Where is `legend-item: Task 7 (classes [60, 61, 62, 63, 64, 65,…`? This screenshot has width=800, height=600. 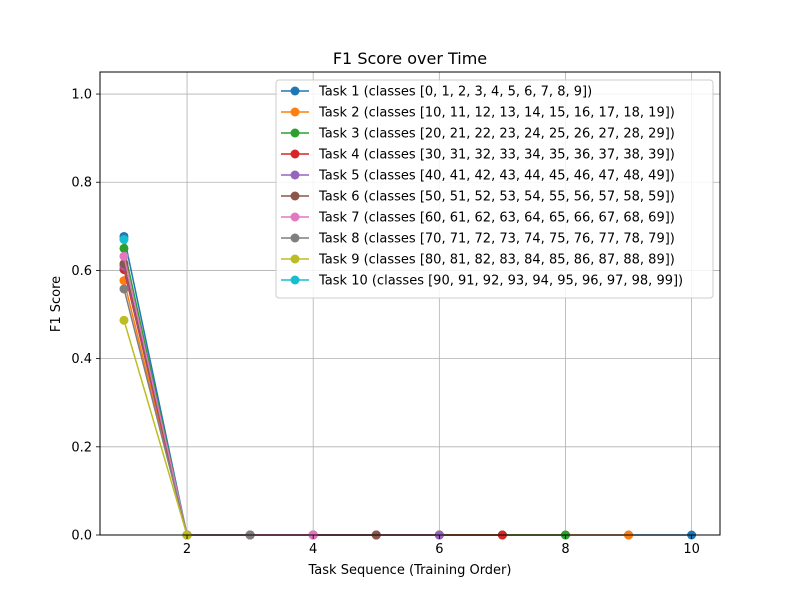 legend-item: Task 7 (classes [60, 61, 62, 63, 64, 65,… is located at coordinates (478, 218).